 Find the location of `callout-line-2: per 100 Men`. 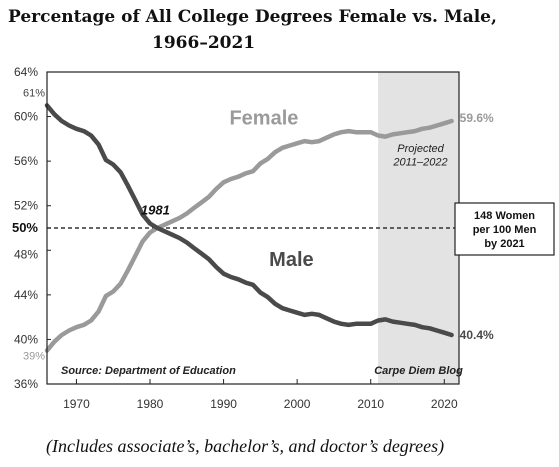

callout-line-2: per 100 Men is located at coordinates (505, 230).